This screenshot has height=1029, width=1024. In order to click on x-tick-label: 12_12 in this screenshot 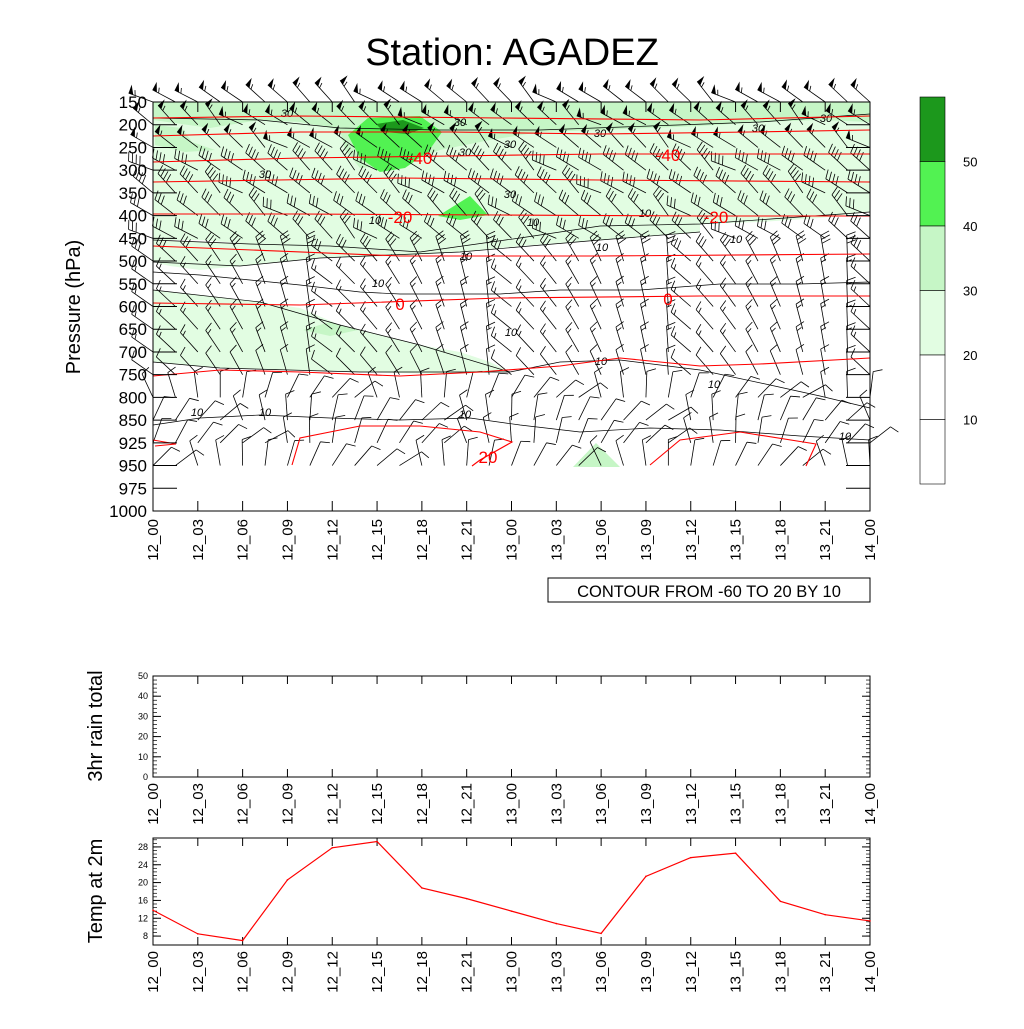, I will do `click(332, 540)`.